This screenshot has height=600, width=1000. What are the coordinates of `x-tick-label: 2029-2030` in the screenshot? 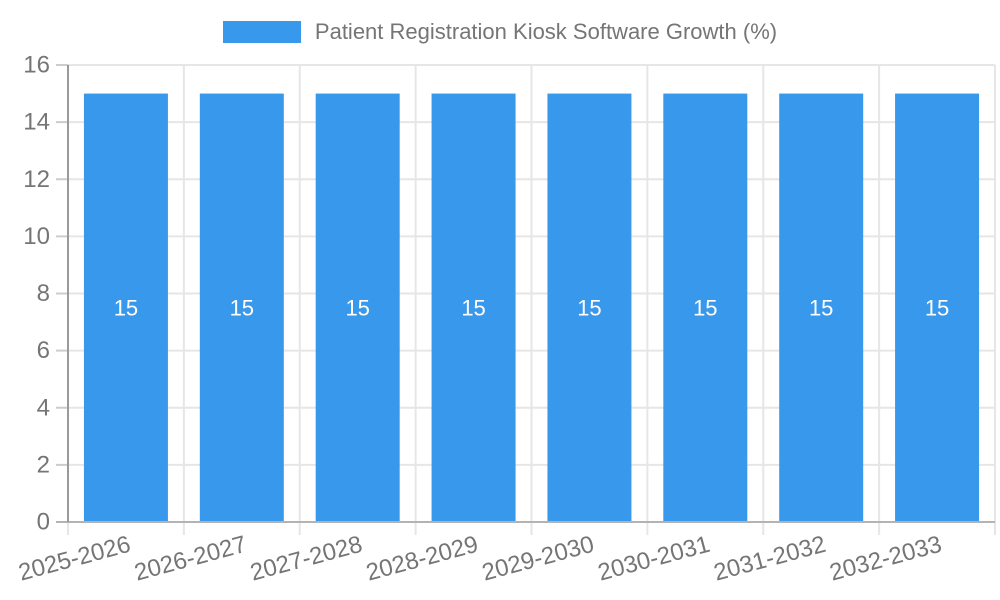 It's located at (538, 559).